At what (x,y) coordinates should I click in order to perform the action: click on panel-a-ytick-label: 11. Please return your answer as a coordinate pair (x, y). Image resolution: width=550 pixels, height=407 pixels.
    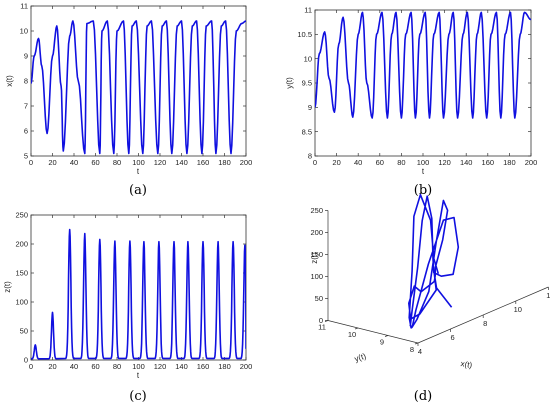
    Looking at the image, I should click on (24, 6).